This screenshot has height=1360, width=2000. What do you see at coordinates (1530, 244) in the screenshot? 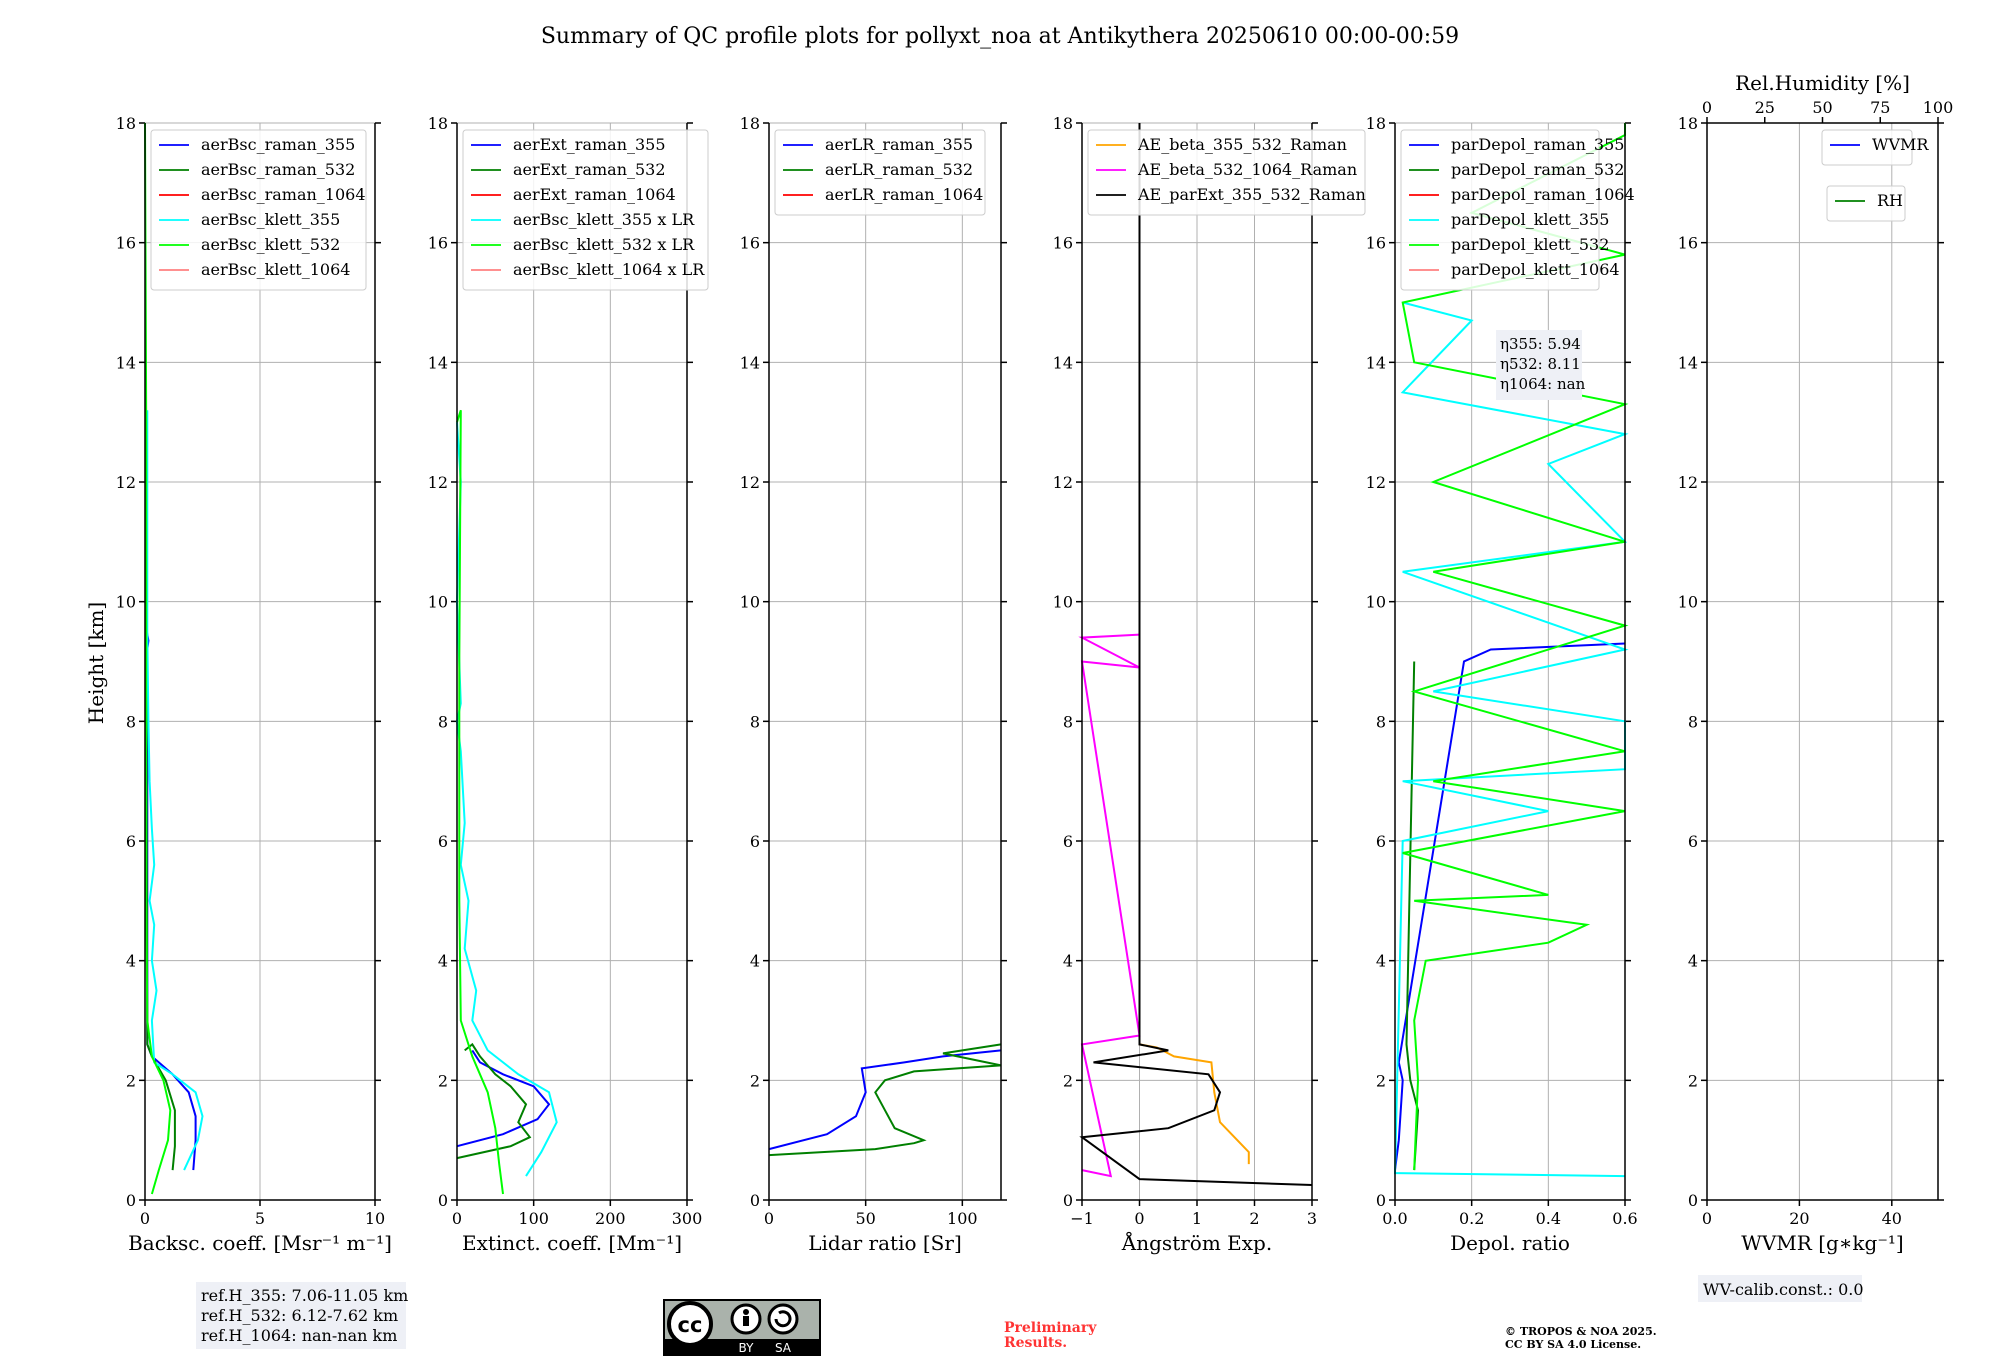
I see `legend-label: parDepol_klett_532` at bounding box center [1530, 244].